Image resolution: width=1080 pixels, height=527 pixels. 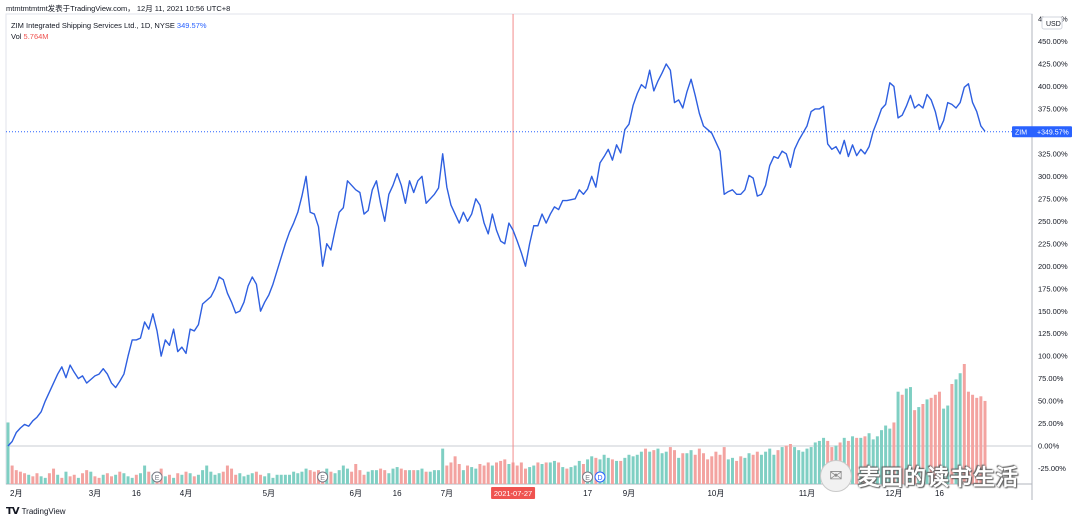 I want to click on y-tick-label: 75.00%, so click(x=1051, y=378).